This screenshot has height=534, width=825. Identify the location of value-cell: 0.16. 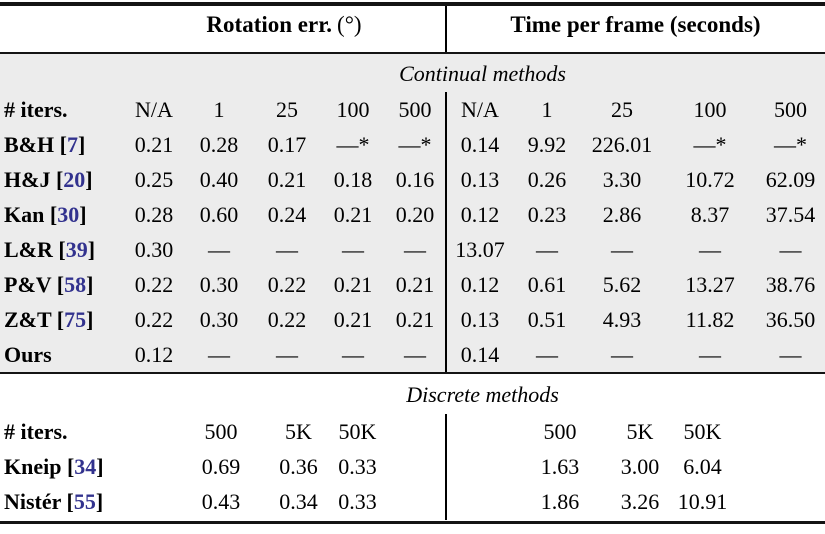
(415, 179).